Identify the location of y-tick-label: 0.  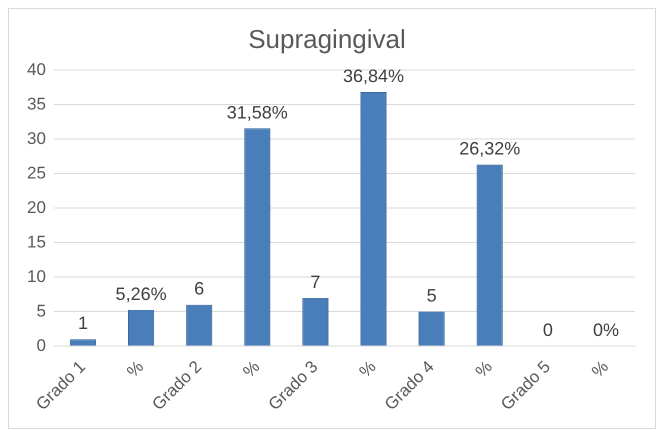
(41, 345).